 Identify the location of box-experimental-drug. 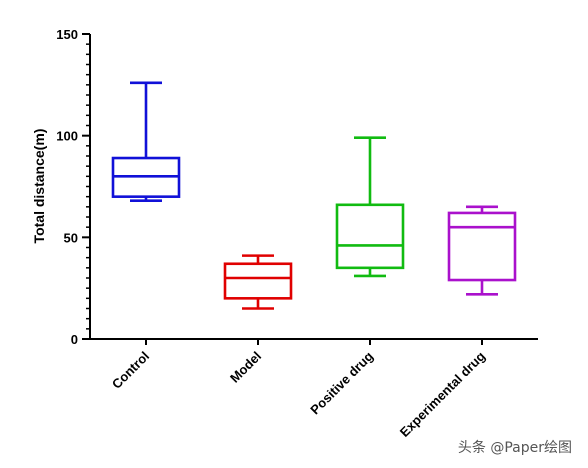
(482, 250).